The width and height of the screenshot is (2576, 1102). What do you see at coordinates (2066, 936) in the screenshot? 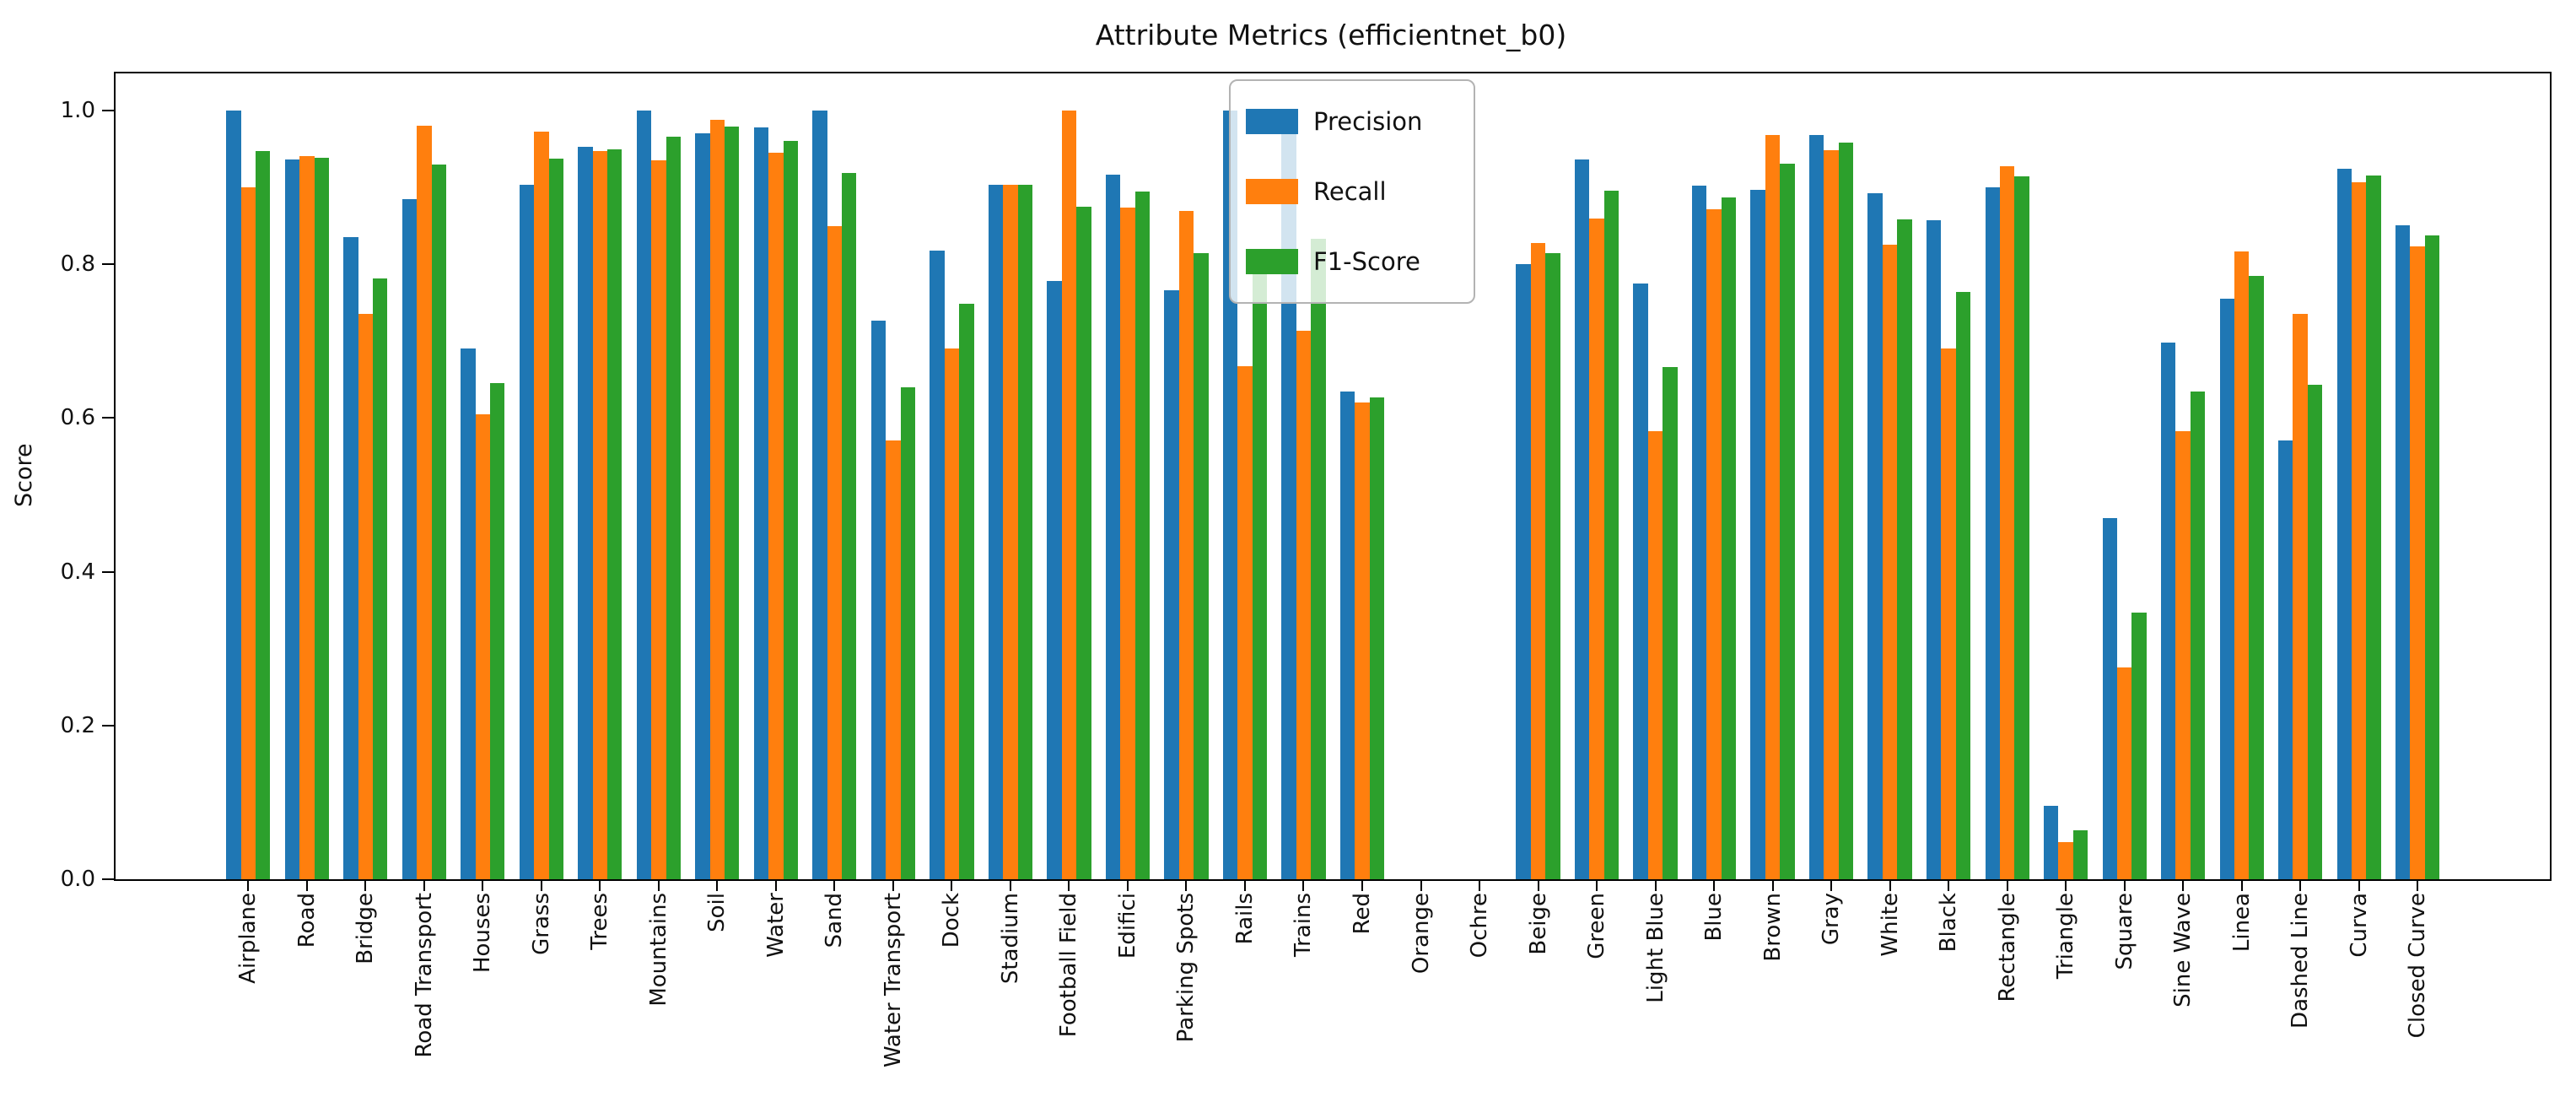
I see `x-tick-label-triangle: Triangle` at bounding box center [2066, 936].